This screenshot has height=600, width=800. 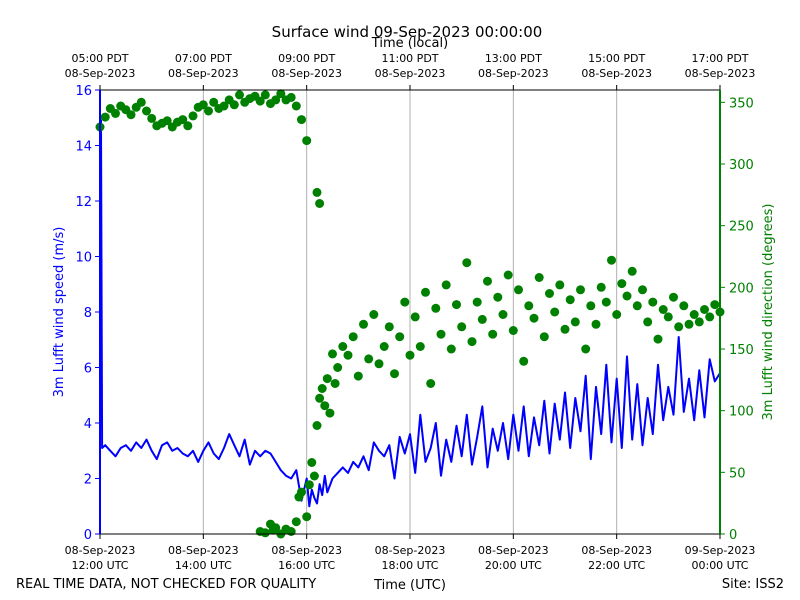 I want to click on bottom-tick-time: 16:00 UTC, so click(x=306, y=565).